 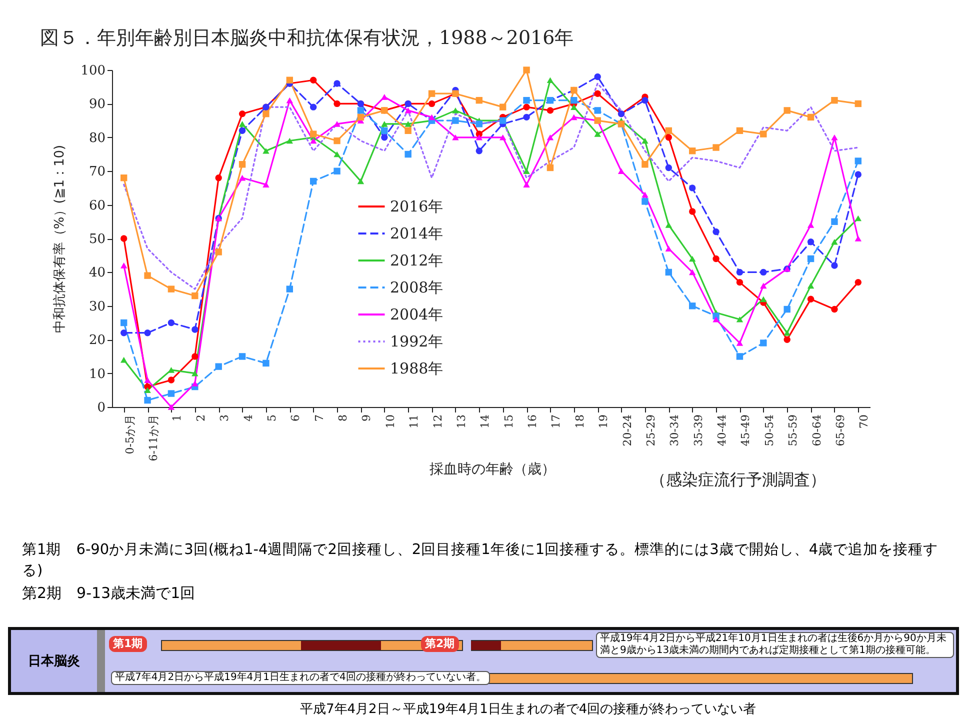 I want to click on y-tick-label: 30, so click(x=97, y=306).